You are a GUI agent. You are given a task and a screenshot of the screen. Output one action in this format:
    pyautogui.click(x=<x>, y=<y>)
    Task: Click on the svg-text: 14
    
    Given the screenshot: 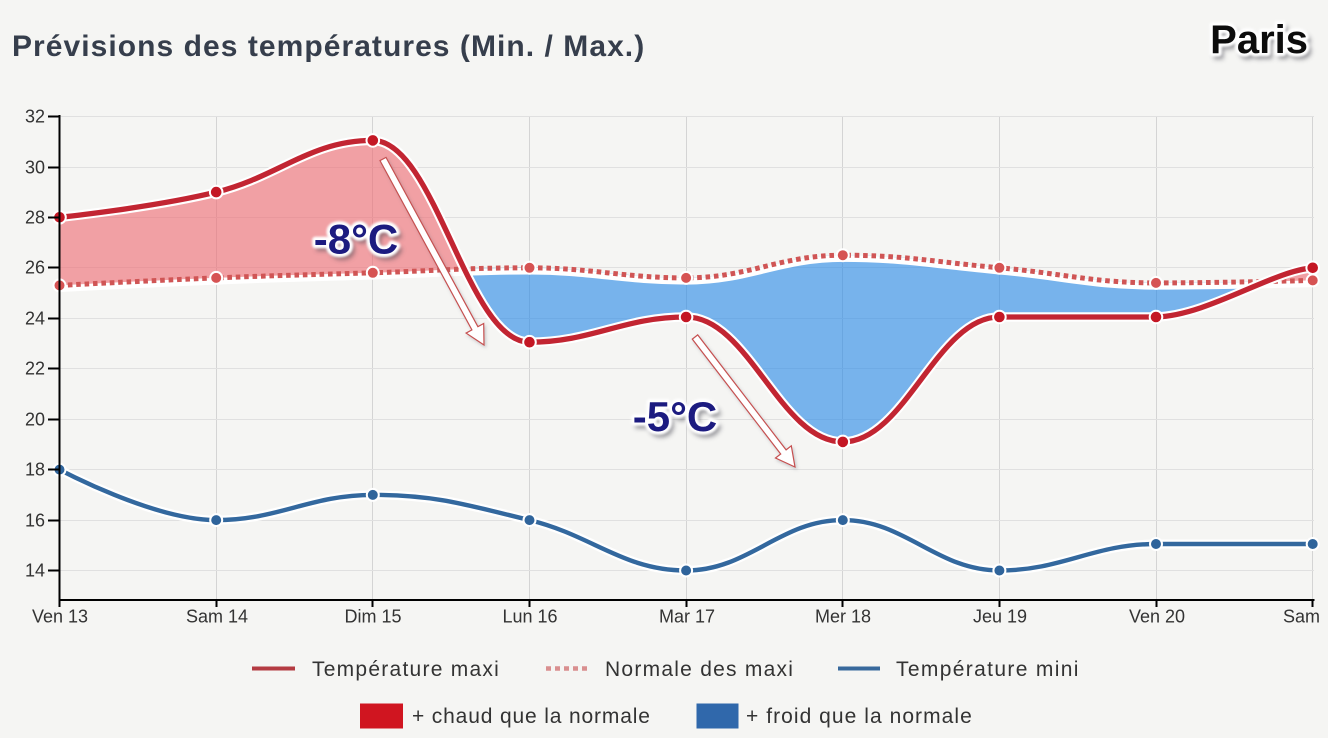 What is the action you would take?
    pyautogui.click(x=35, y=571)
    